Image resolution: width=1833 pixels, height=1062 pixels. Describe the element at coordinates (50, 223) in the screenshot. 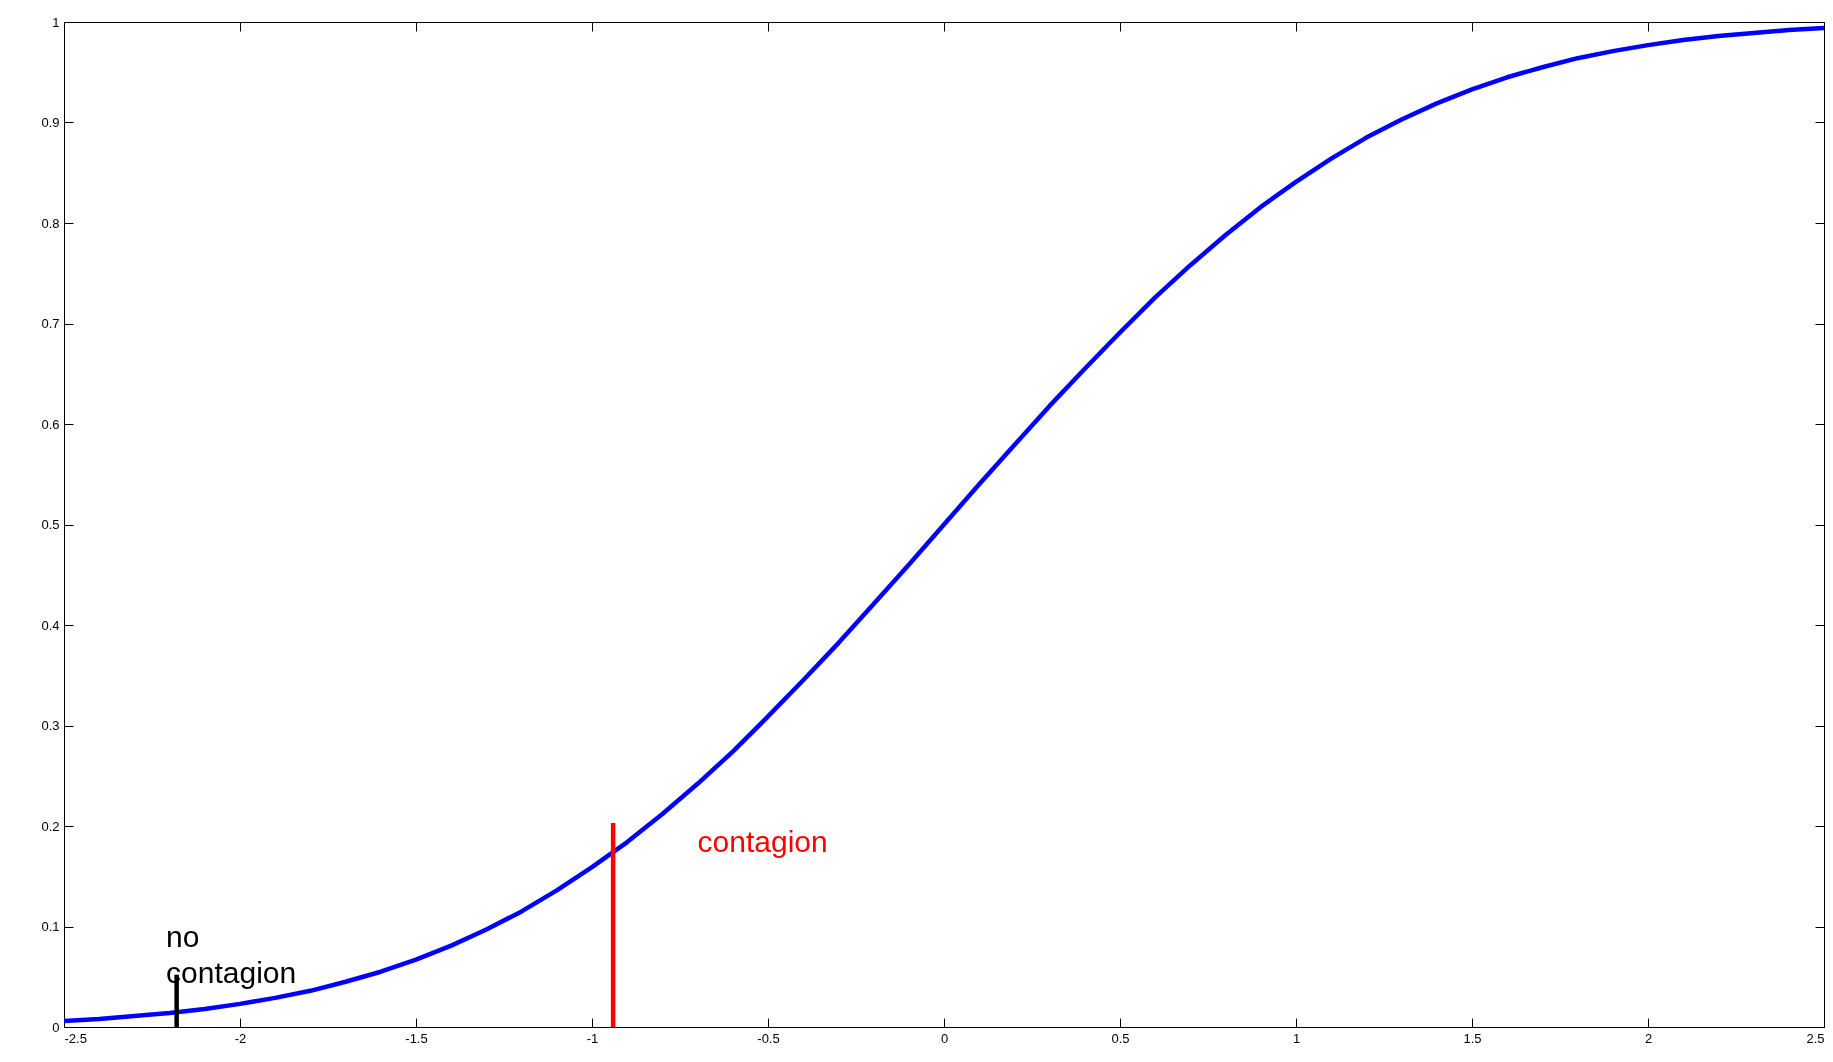

I see `y-tick-label: 0.8` at that location.